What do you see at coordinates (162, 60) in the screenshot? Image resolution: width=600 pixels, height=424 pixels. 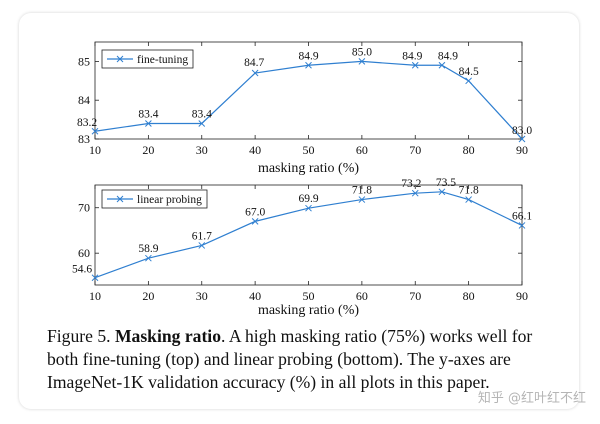 I see `legend-label: fine-tuning` at bounding box center [162, 60].